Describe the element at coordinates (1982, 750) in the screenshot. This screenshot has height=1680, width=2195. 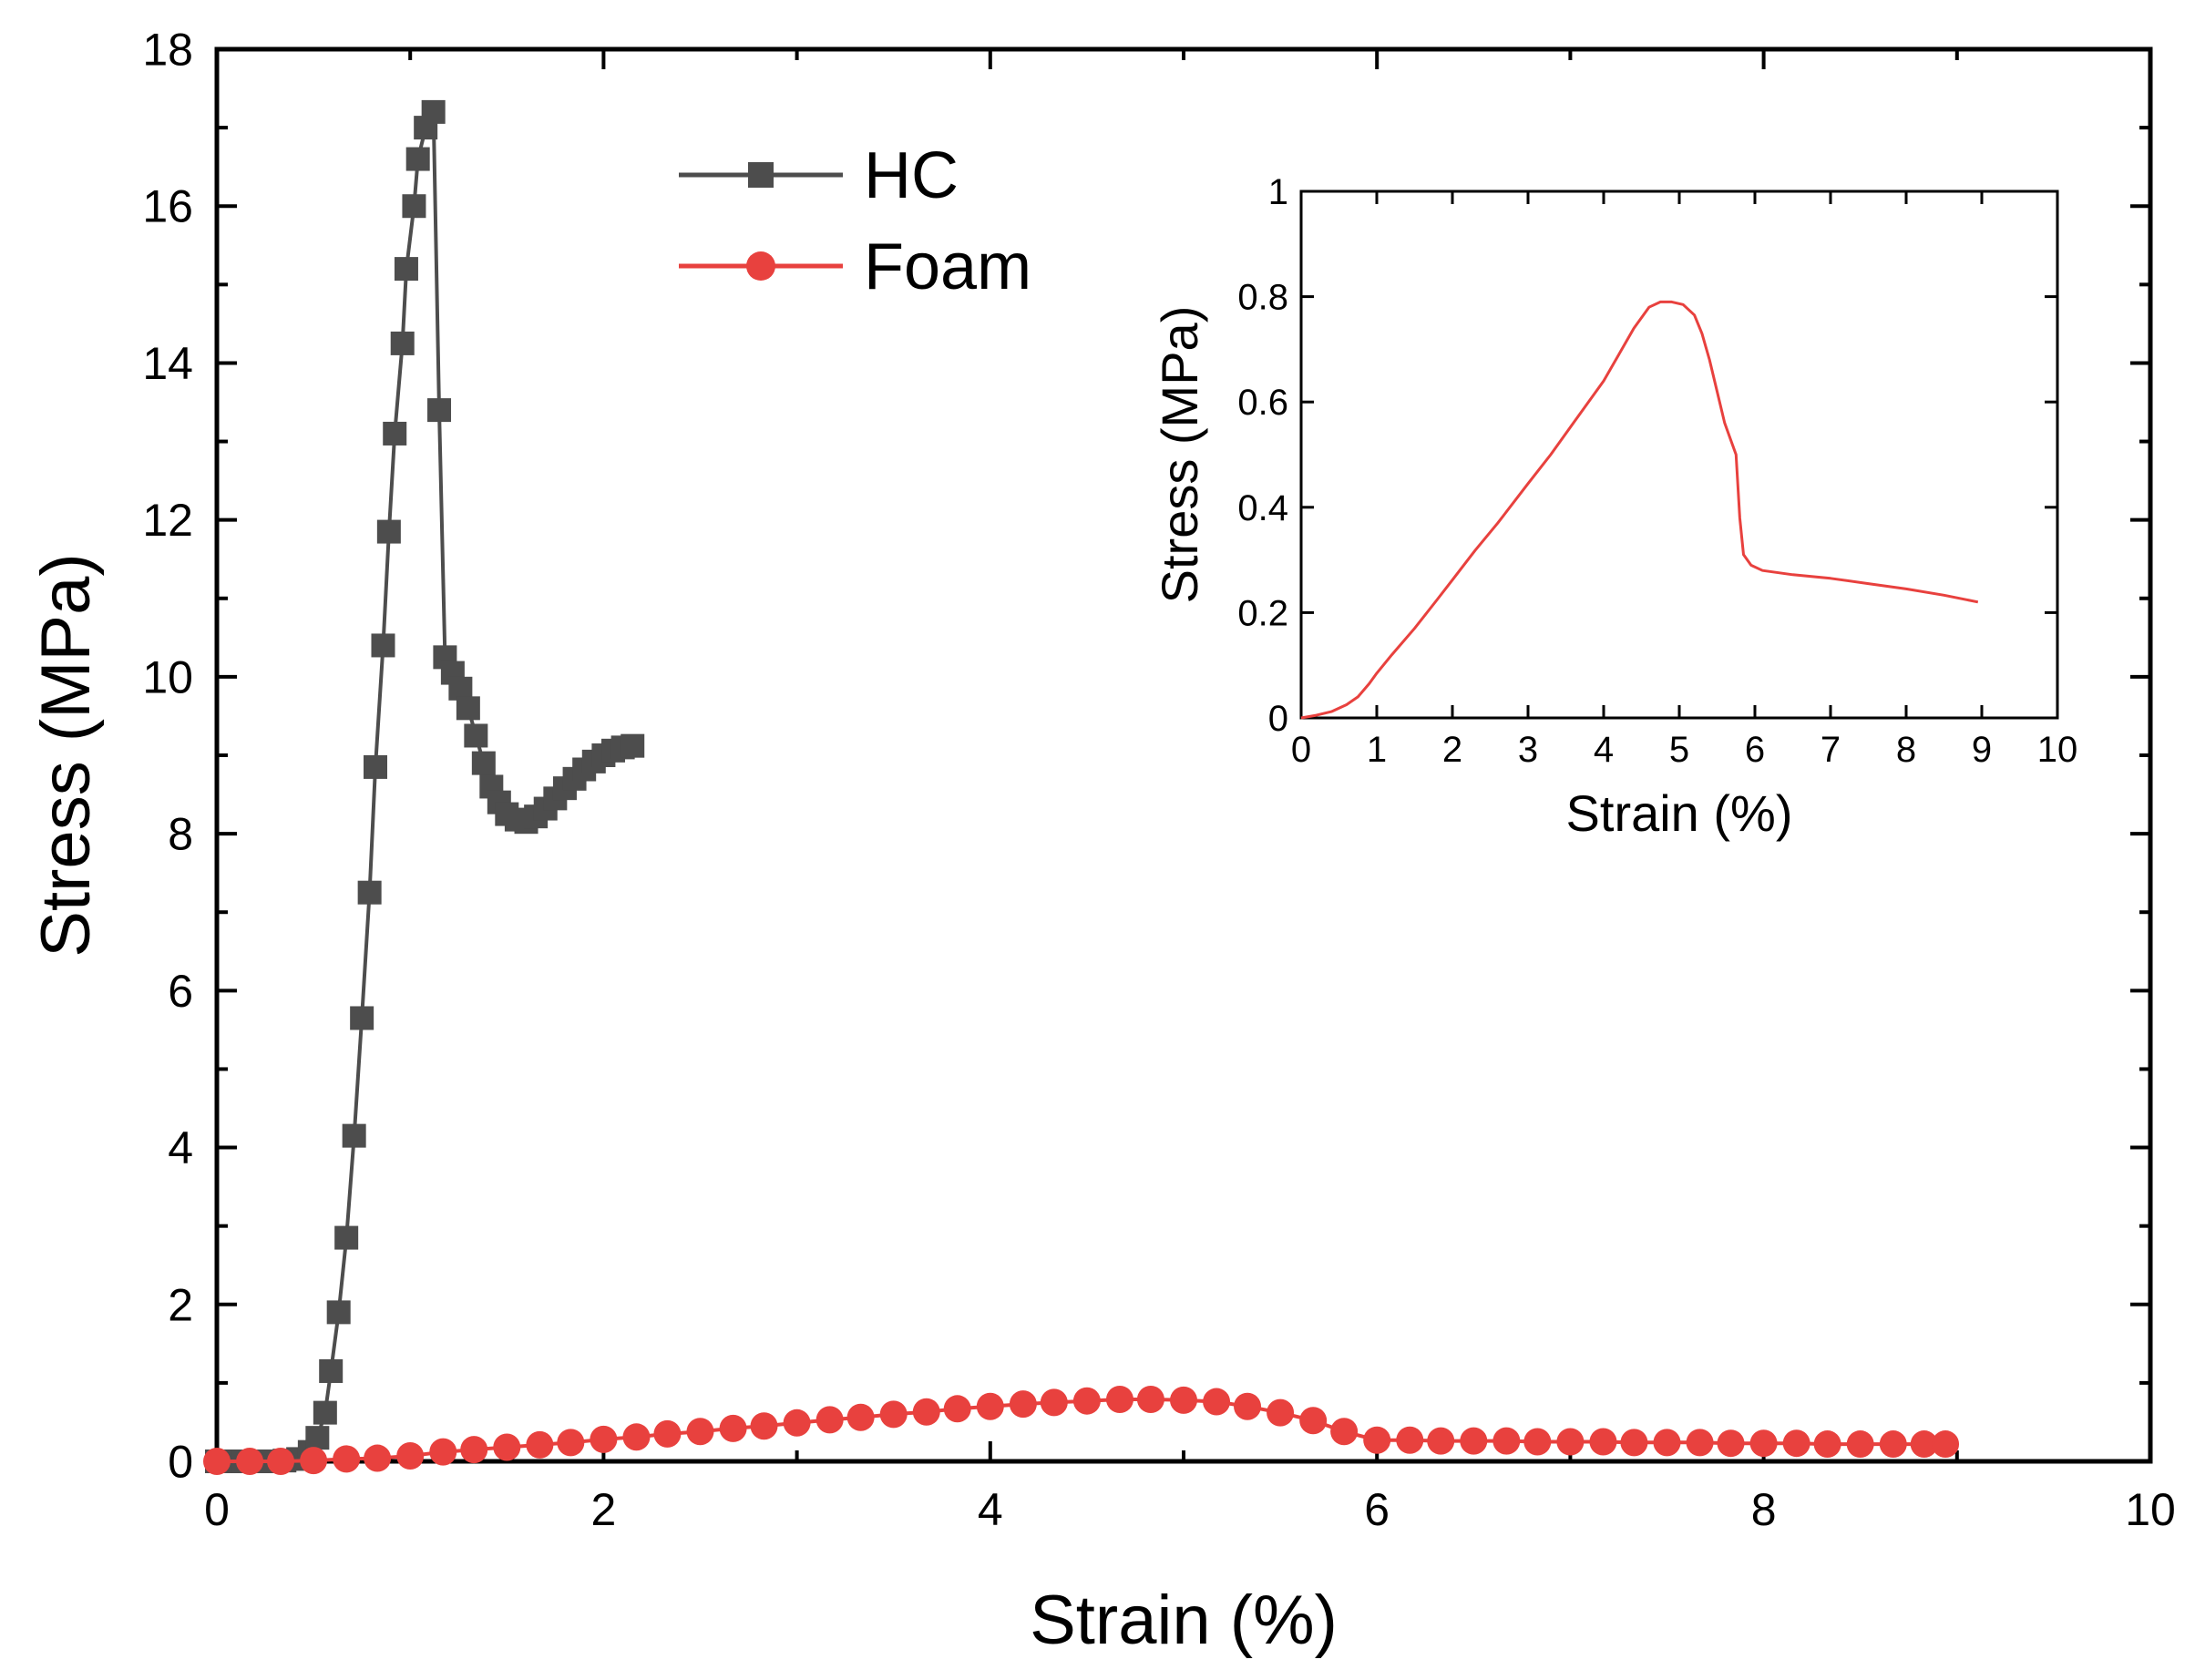
I see `inset-x-tick-label: 9` at that location.